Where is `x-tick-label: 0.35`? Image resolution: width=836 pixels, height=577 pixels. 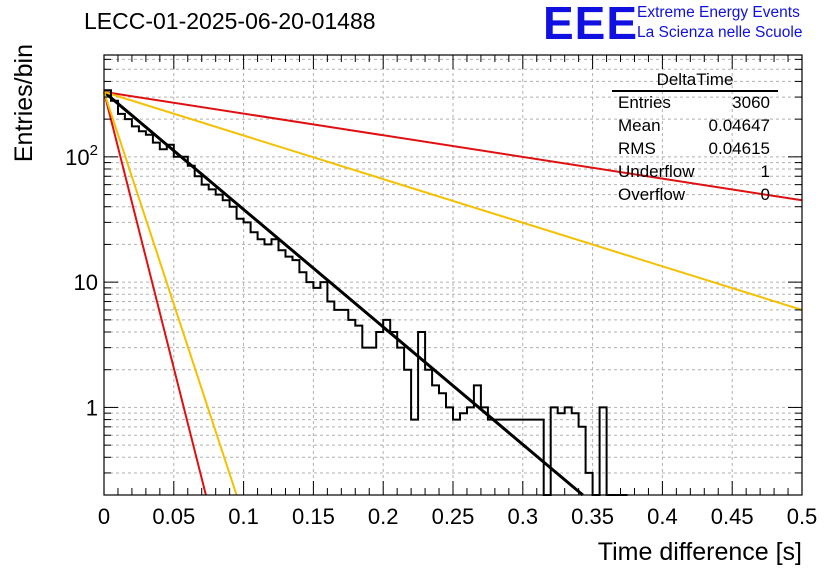
x-tick-label: 0.35 is located at coordinates (592, 516).